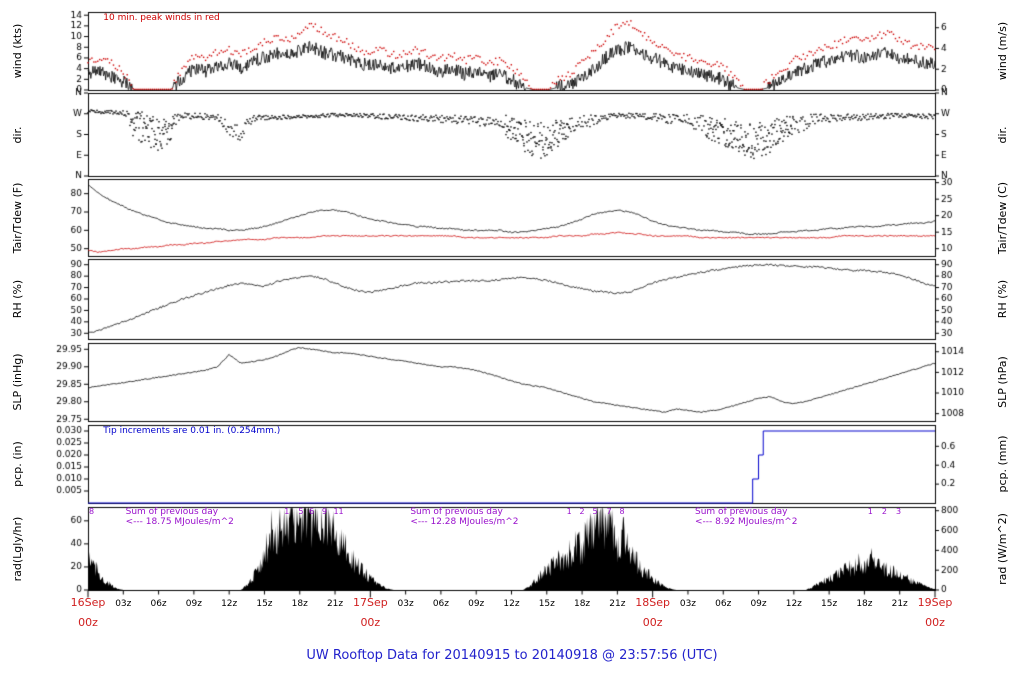  Describe the element at coordinates (1002, 134) in the screenshot. I see `y-axis-title-right-dir: dir.` at that location.